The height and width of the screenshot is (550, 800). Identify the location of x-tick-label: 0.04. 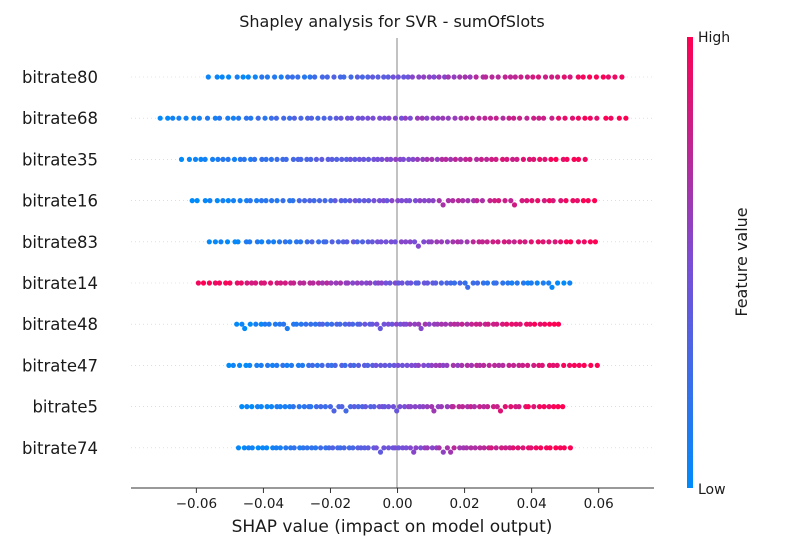
(532, 504).